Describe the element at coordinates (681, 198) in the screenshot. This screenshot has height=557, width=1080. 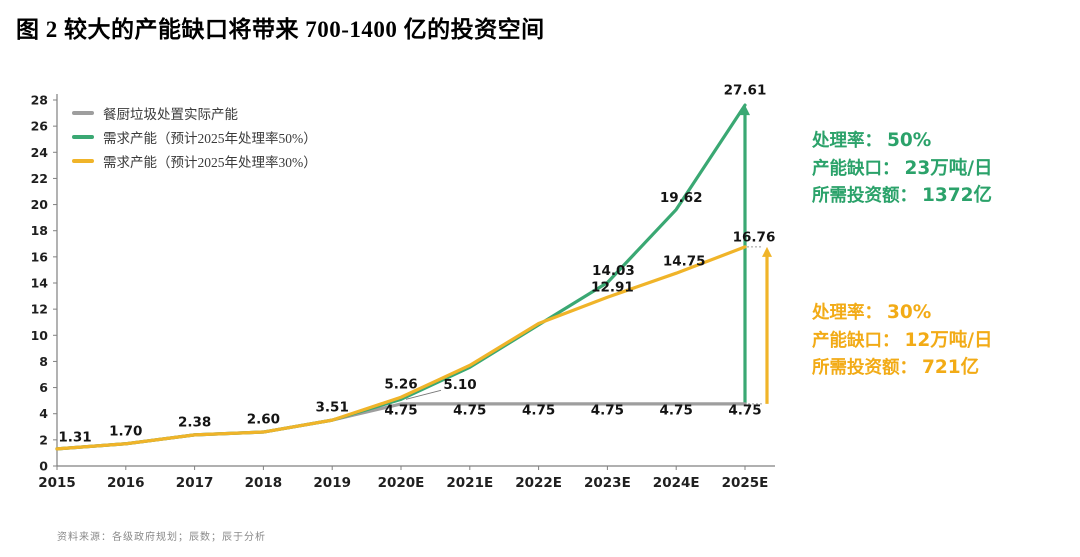
I see `data-label: 19.62` at that location.